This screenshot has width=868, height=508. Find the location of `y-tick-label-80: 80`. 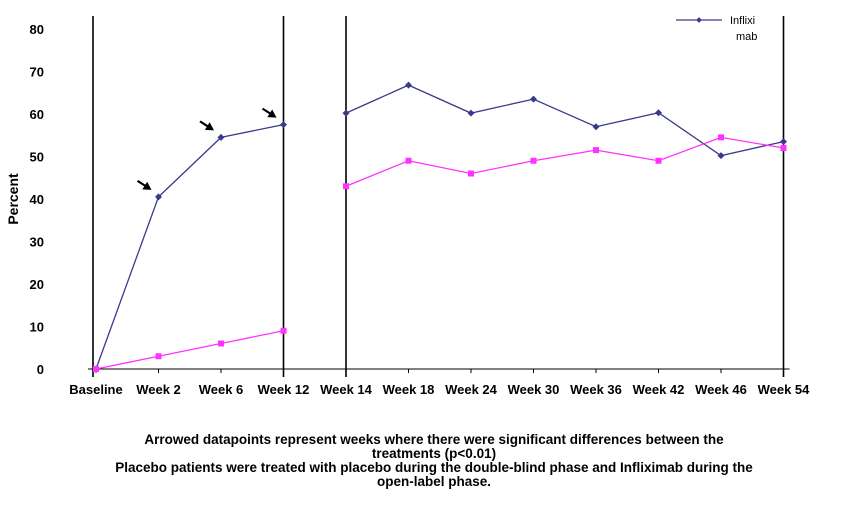

y-tick-label-80: 80 is located at coordinates (37, 29).